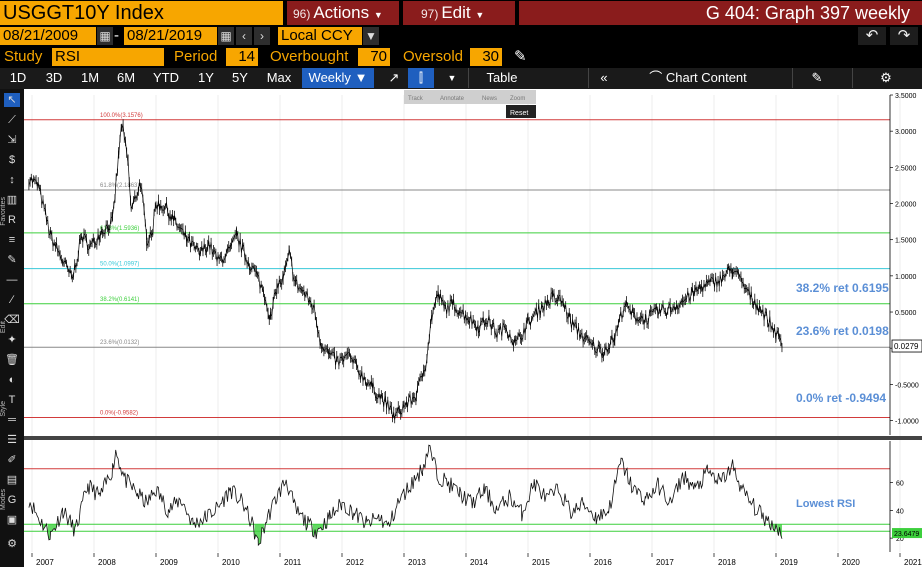  What do you see at coordinates (293, 562) in the screenshot?
I see `x-tick-label: 2011` at bounding box center [293, 562].